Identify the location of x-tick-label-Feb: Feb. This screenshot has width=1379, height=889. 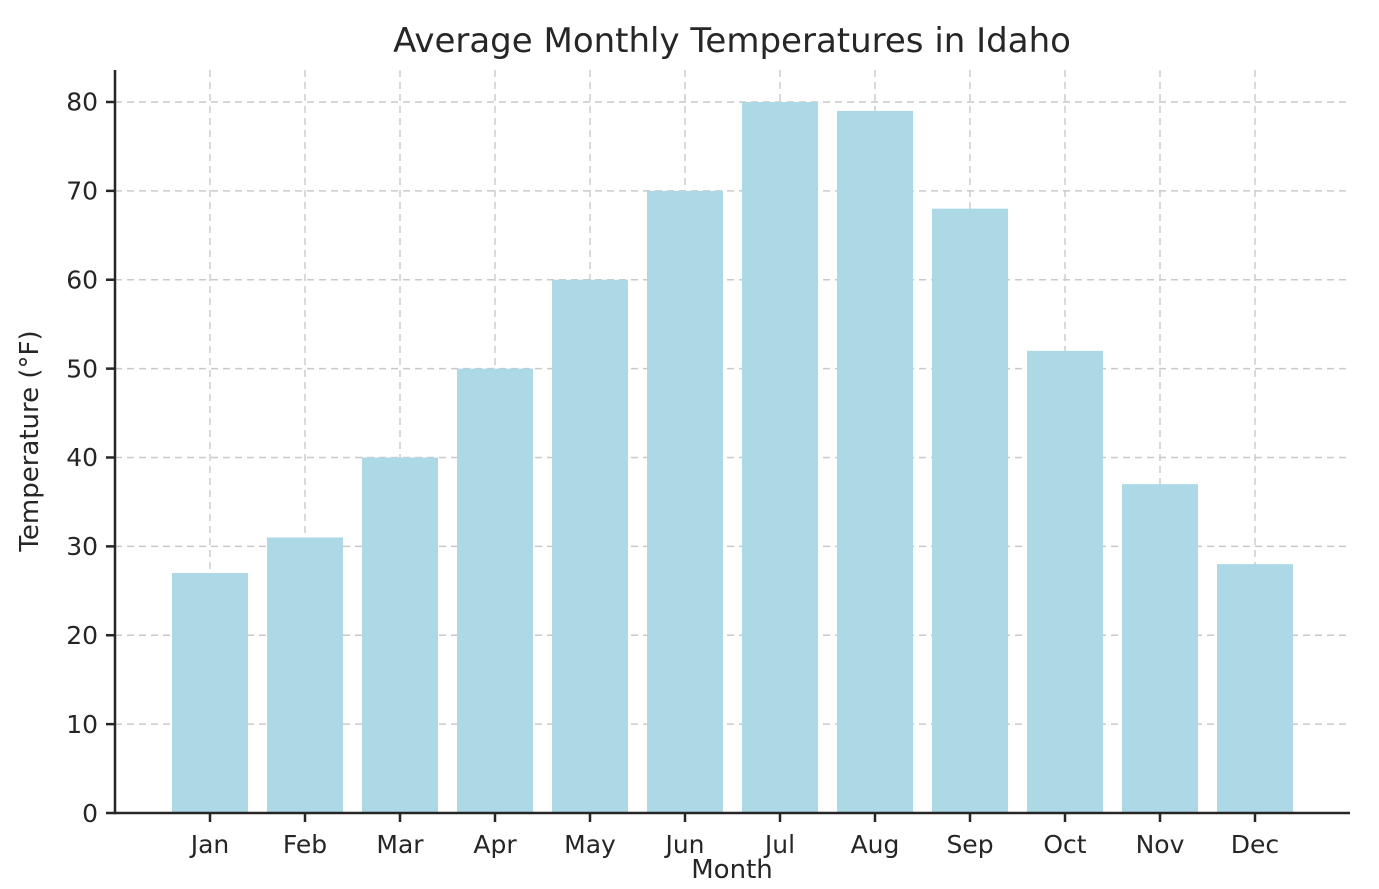
(305, 844).